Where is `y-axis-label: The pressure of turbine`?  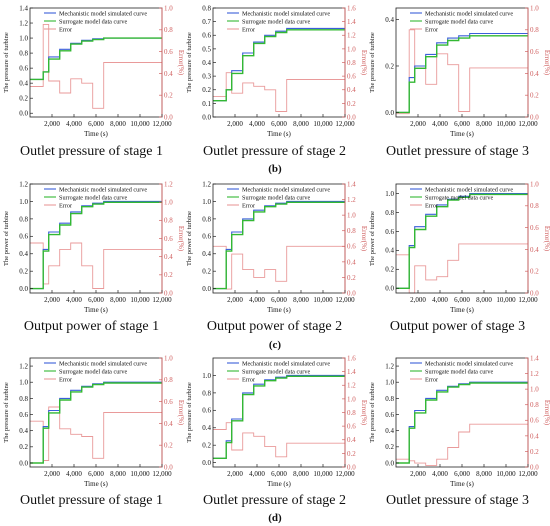 y-axis-label: The pressure of turbine is located at coordinates (6, 62).